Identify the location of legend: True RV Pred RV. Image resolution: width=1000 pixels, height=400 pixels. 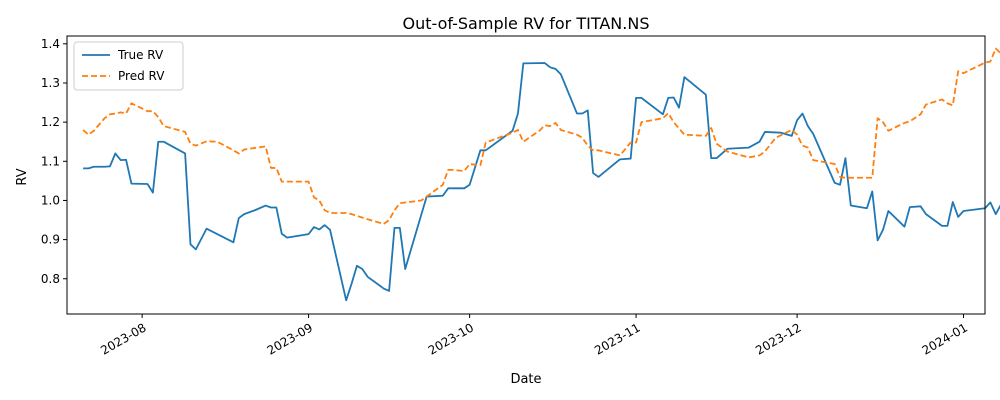
(128, 66).